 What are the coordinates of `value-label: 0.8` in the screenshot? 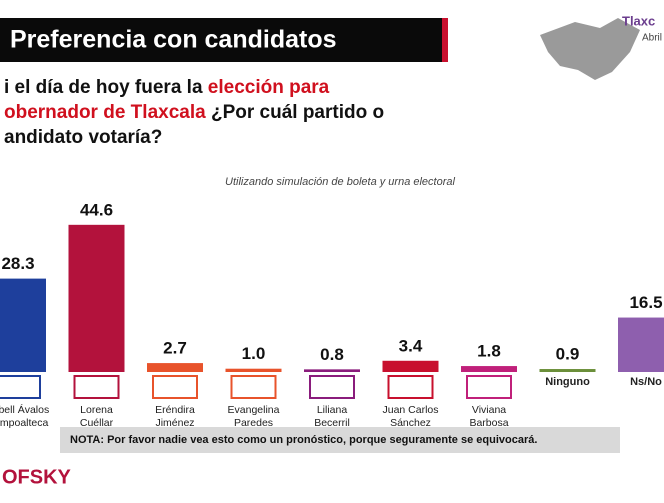 It's located at (332, 354).